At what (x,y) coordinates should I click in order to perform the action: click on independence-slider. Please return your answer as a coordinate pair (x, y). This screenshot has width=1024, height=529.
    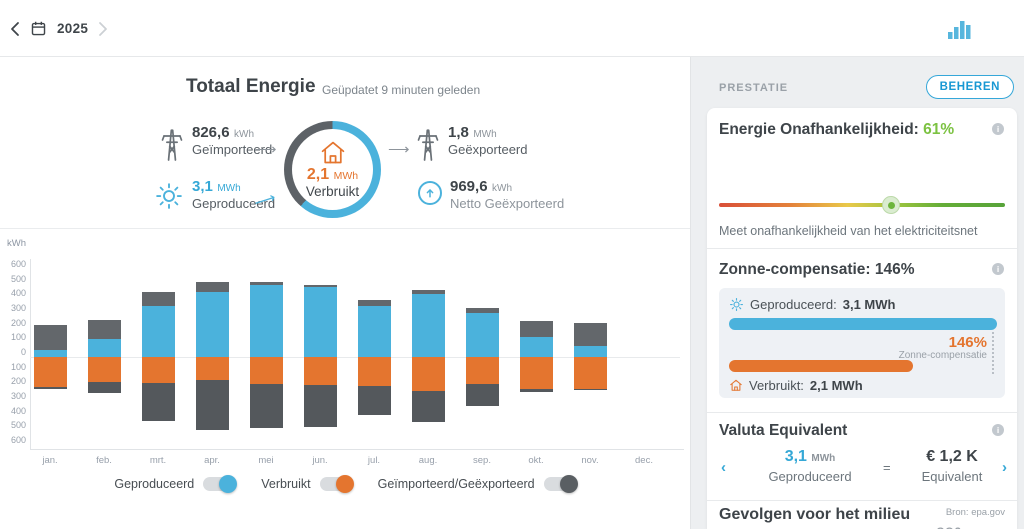
    Looking at the image, I should click on (862, 205).